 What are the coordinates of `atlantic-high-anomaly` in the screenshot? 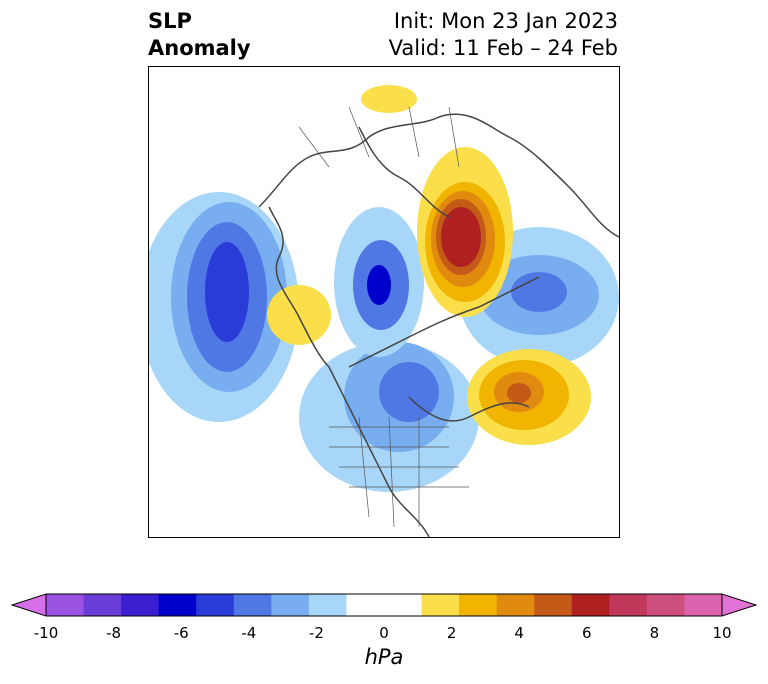 It's located at (529, 397).